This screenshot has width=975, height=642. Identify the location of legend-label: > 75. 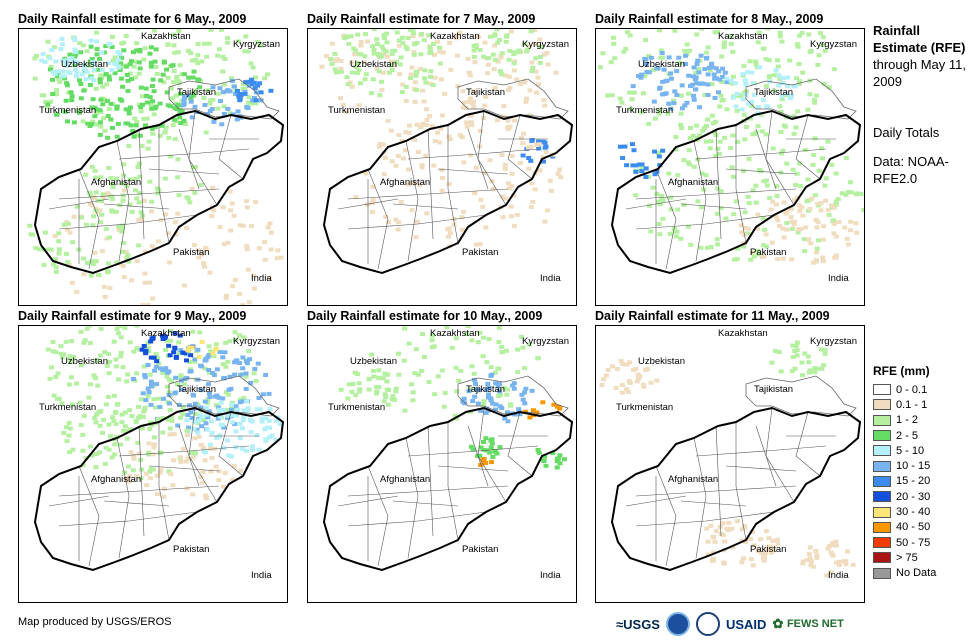
(907, 557).